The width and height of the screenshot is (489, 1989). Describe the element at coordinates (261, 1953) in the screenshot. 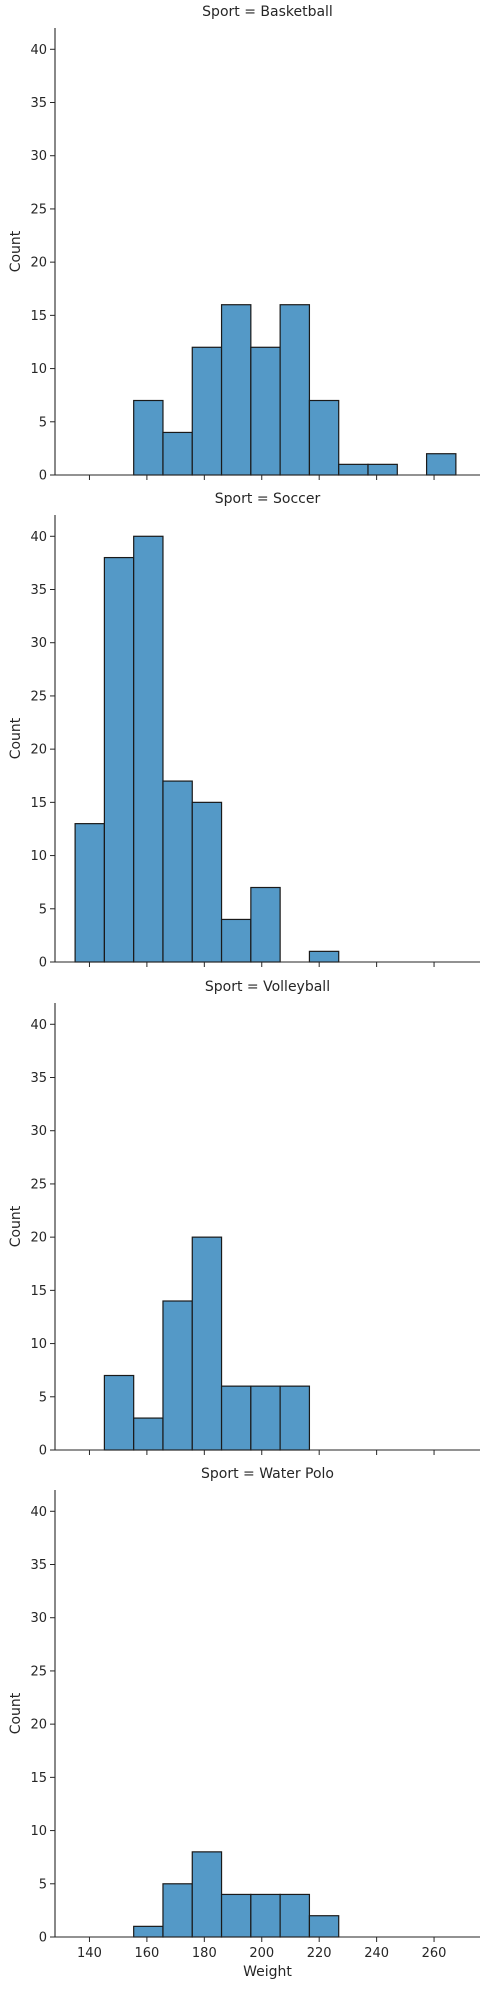

I see `x-tick-label: 200` at that location.